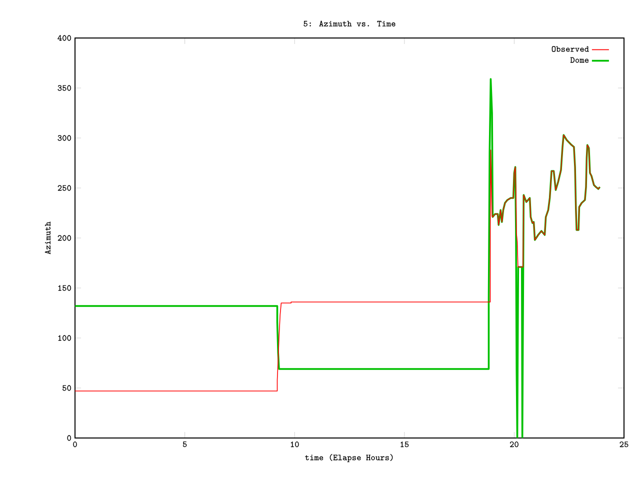 This screenshot has width=640, height=480. Describe the element at coordinates (184, 445) in the screenshot. I see `x-tick-label: 5` at that location.